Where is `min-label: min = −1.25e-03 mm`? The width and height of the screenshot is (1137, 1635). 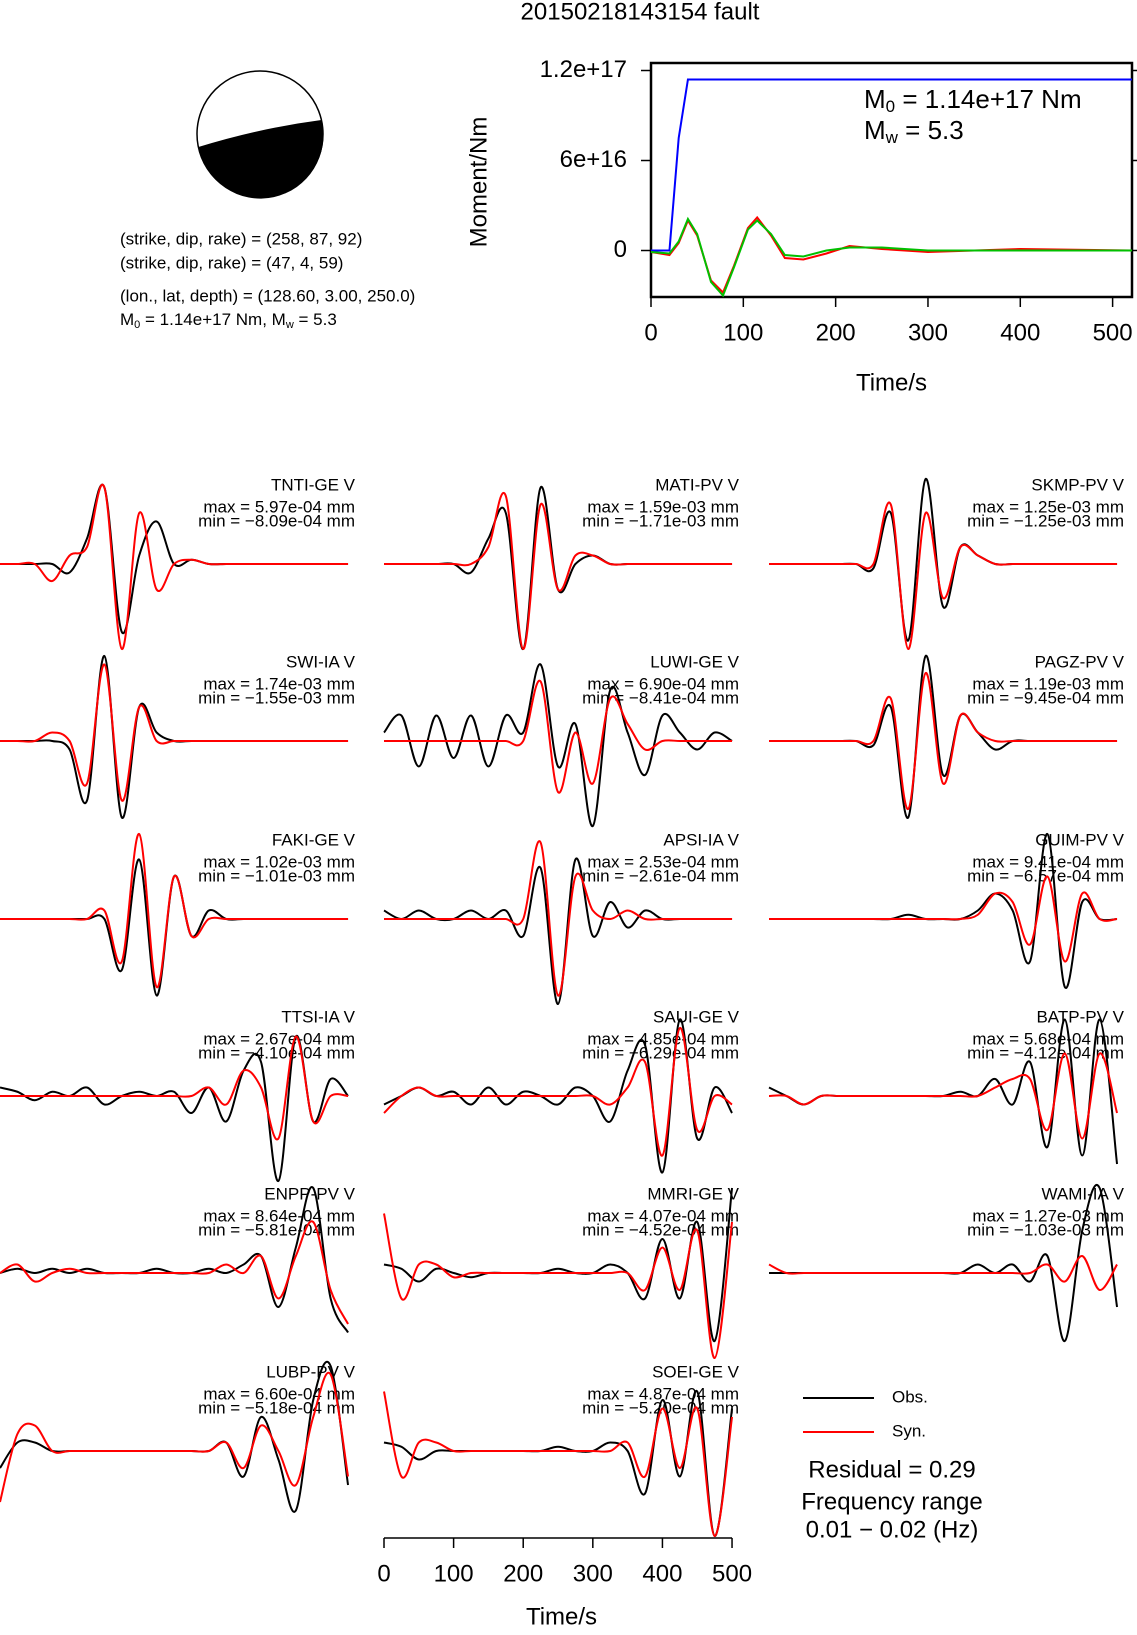
min-label: min = −1.25e-03 mm is located at coordinates (1045, 520).